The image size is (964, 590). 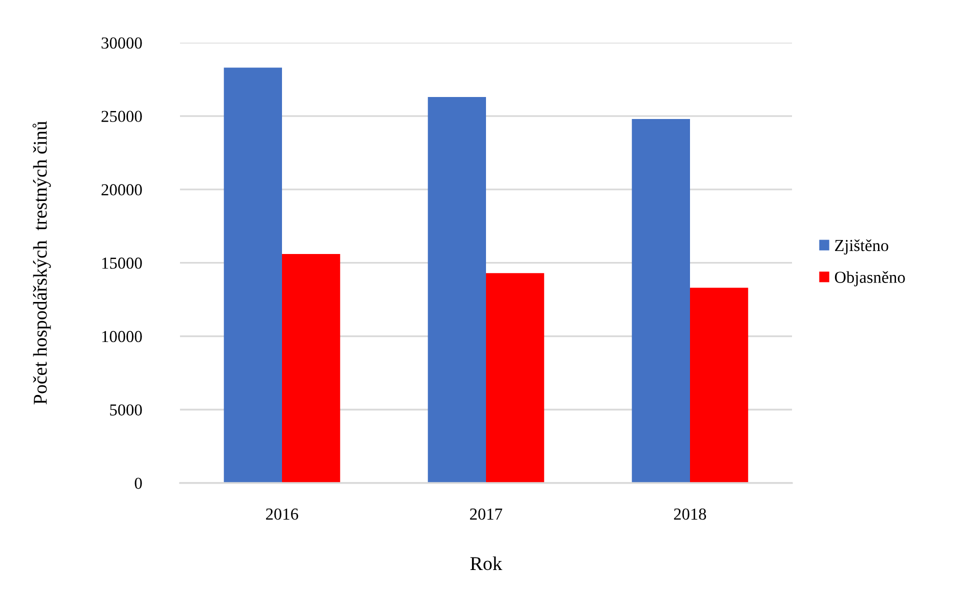 What do you see at coordinates (486, 514) in the screenshot?
I see `x-tick-label: 2017` at bounding box center [486, 514].